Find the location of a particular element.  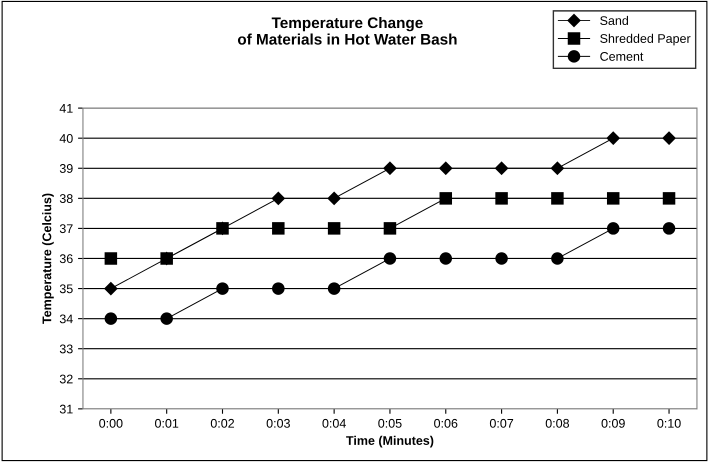

y-tick-label: 34 is located at coordinates (66, 319).